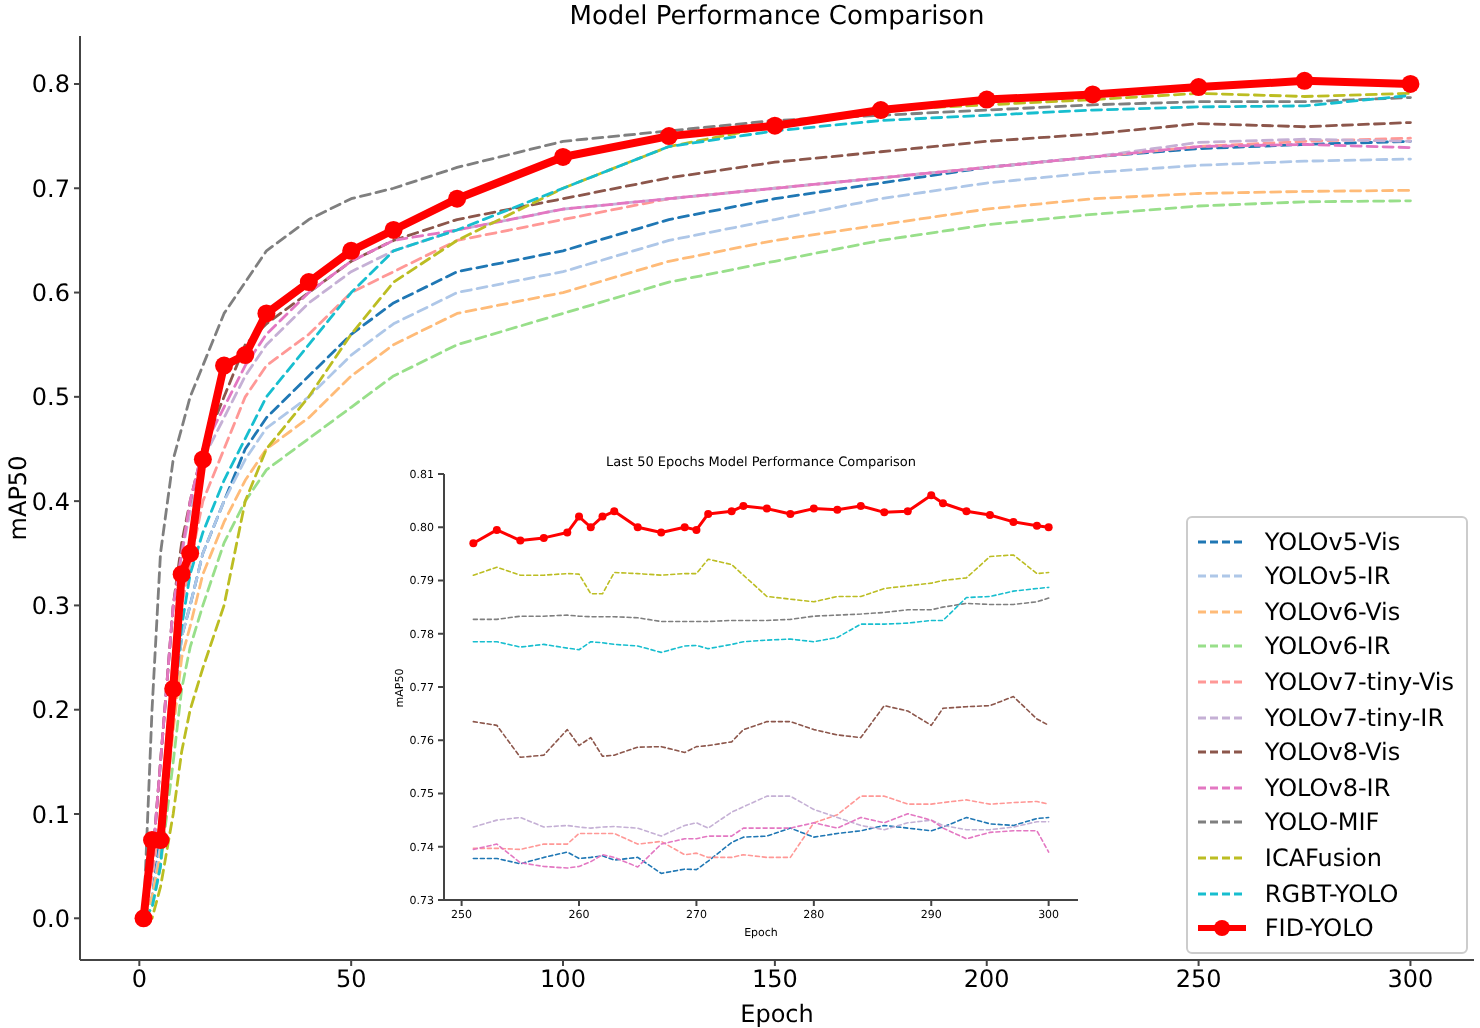 The height and width of the screenshot is (1028, 1480). Describe the element at coordinates (1331, 893) in the screenshot. I see `legend-label: RGBT-YOLO` at that location.